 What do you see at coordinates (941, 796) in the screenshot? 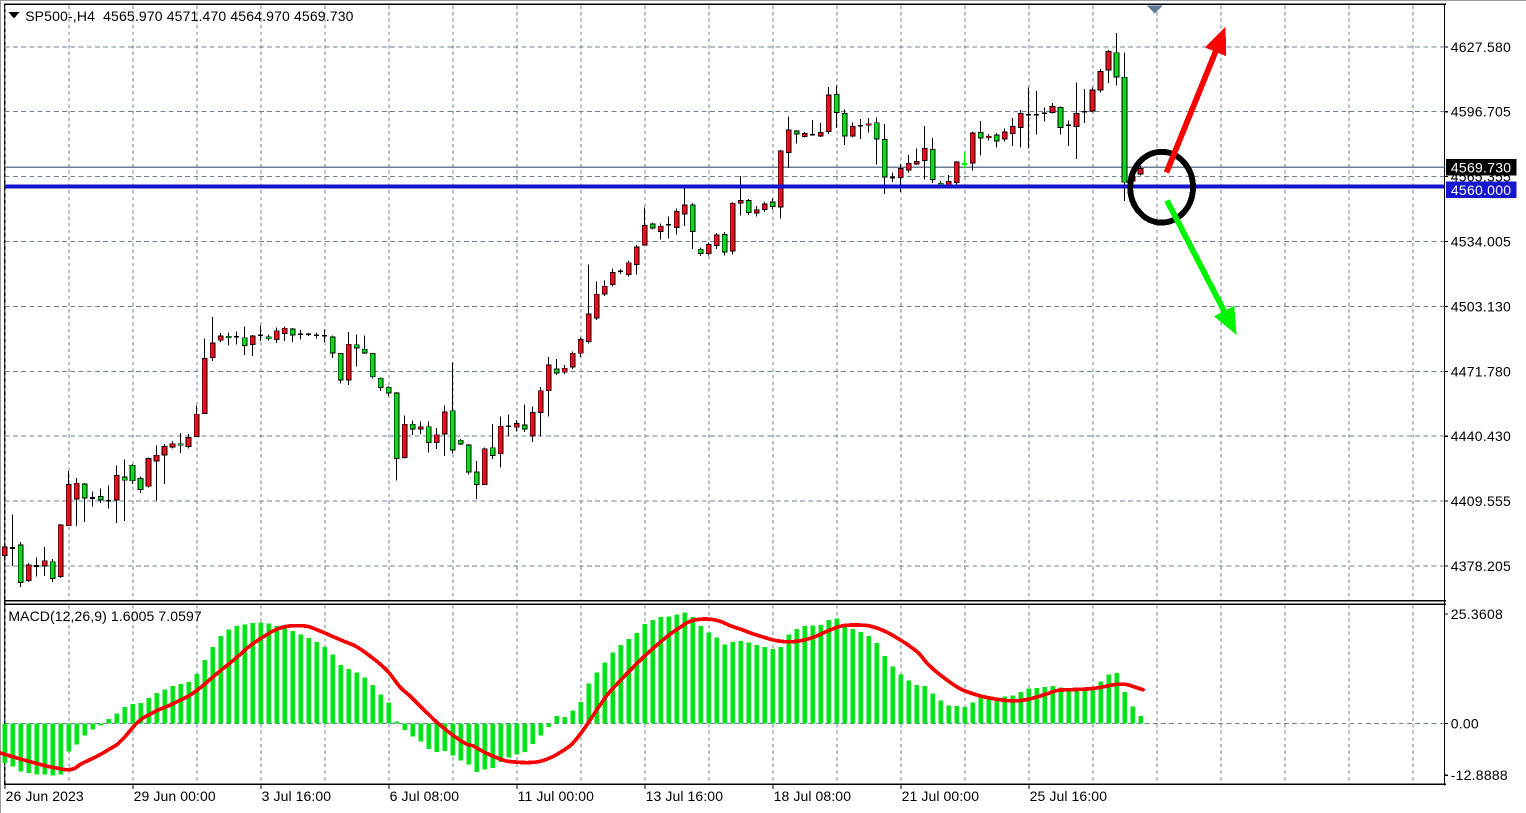
I see `svg-text: 21 Jul 00:00` at bounding box center [941, 796].